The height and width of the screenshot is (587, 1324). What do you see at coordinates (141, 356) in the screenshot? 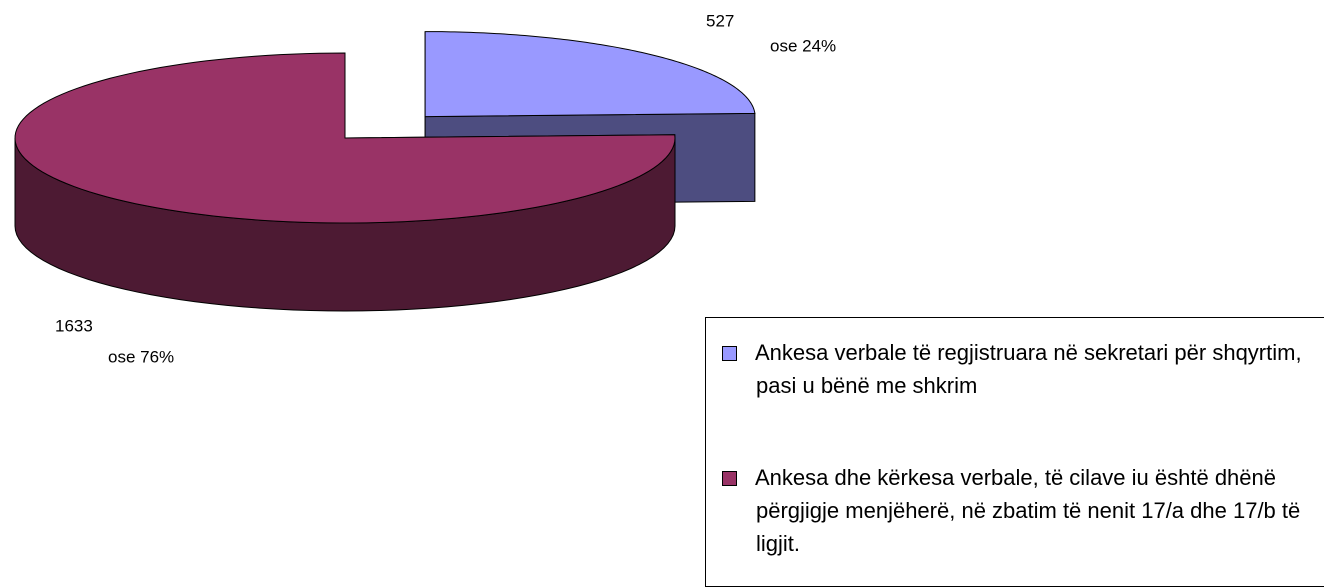
I see `percent-label: ose 76%` at bounding box center [141, 356].